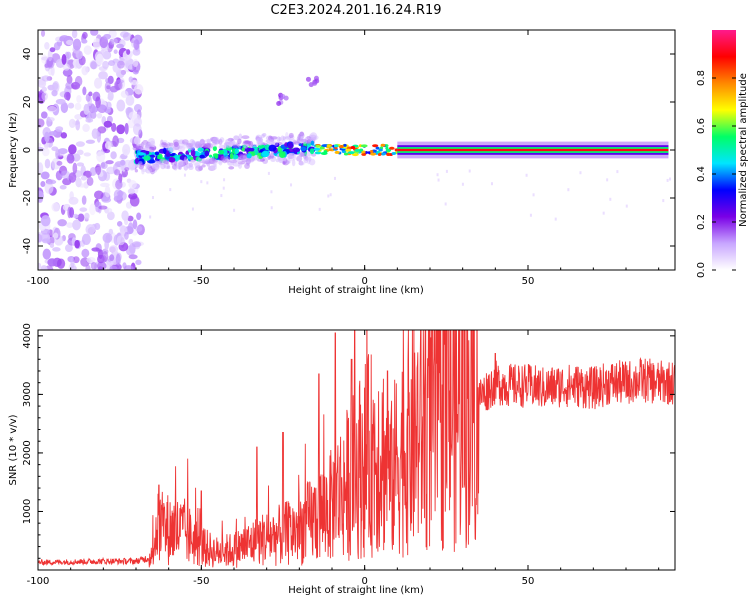 This screenshot has height=600, width=750. Describe the element at coordinates (355, 10) in the screenshot. I see `figure-title: C2E3.2024.201.16.24.R19` at that location.